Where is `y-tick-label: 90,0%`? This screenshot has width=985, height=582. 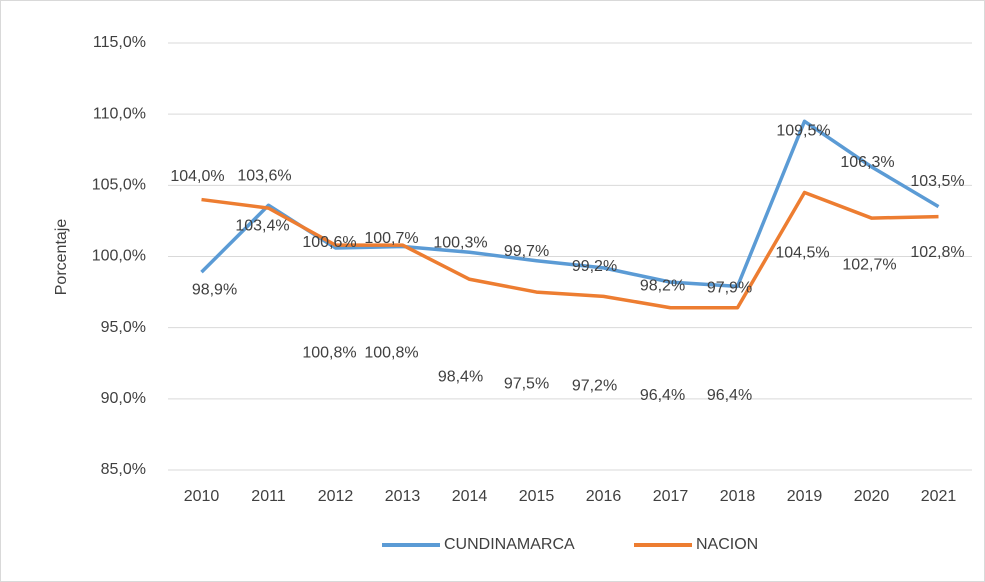
y-tick-label: 90,0% is located at coordinates (123, 398).